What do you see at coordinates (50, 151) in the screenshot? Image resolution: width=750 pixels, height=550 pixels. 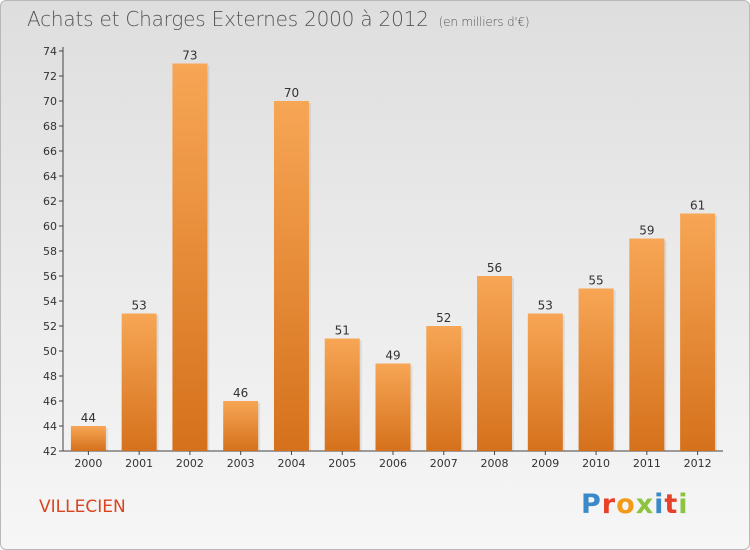 I see `y-tick-label: 66` at bounding box center [50, 151].